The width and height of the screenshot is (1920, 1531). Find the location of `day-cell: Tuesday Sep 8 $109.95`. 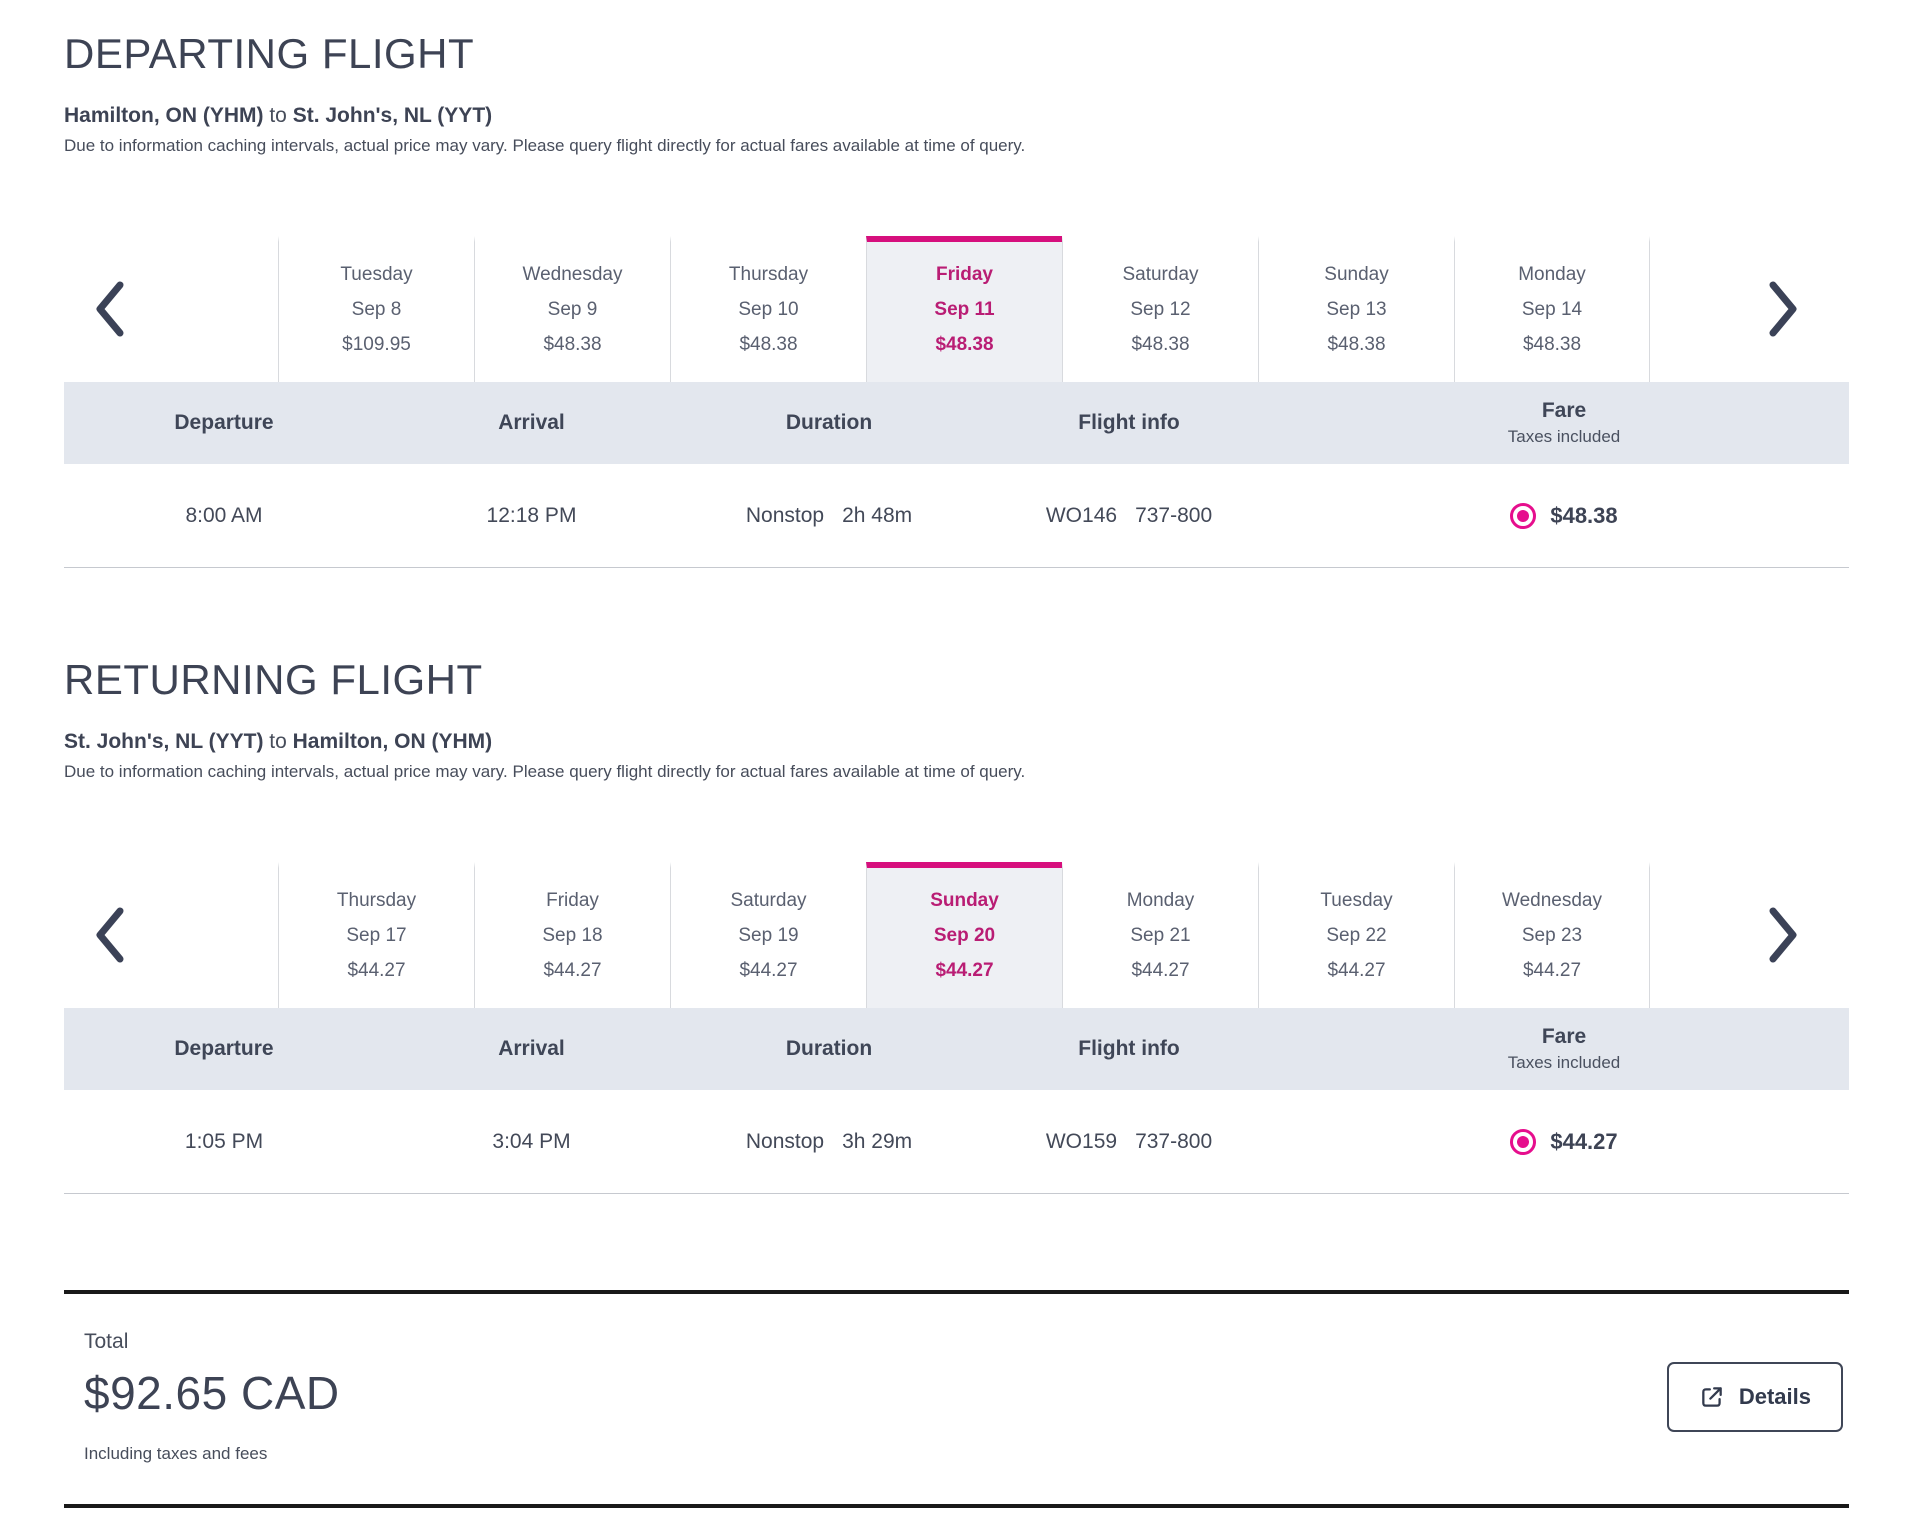

day-cell: Tuesday Sep 8 $109.95 is located at coordinates (376, 309).